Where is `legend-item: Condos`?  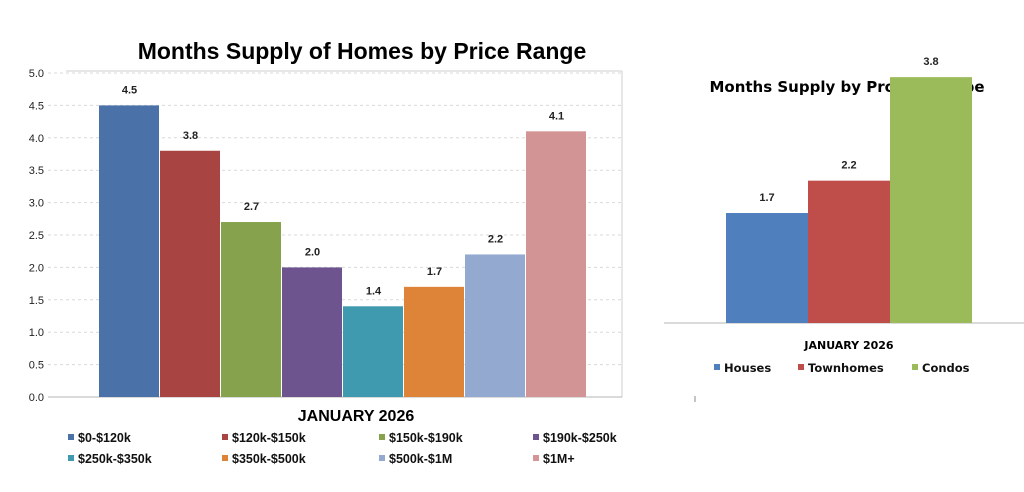 legend-item: Condos is located at coordinates (946, 368).